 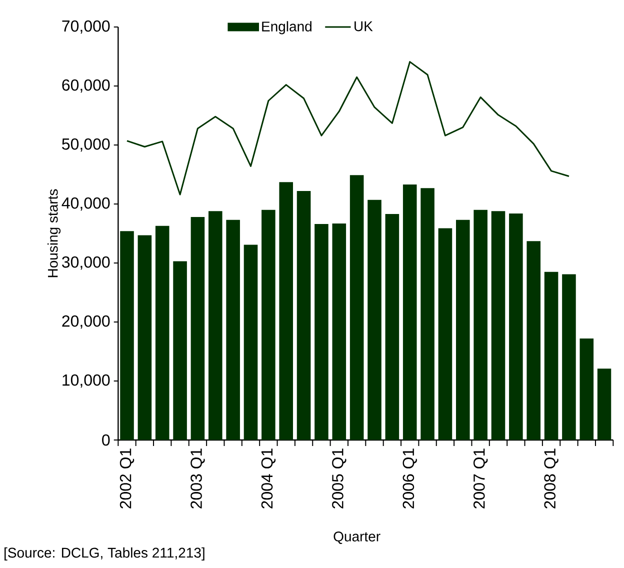 I want to click on x-tick-label: 2002 Q1, so click(x=127, y=478).